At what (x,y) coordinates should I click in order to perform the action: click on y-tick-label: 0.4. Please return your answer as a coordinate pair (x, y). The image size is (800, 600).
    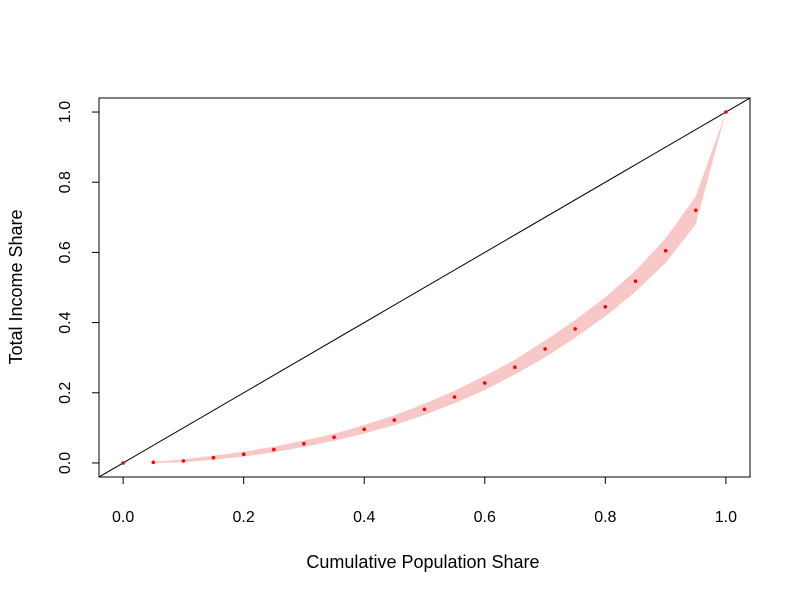
    Looking at the image, I should click on (65, 322).